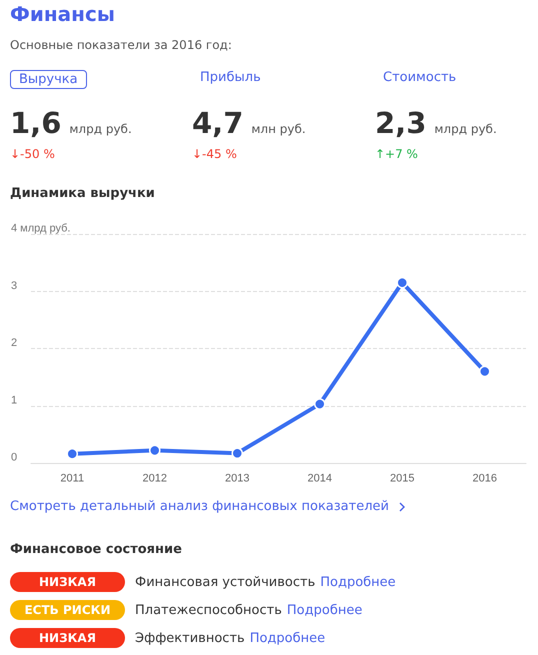 This screenshot has height=655, width=538. What do you see at coordinates (484, 478) in the screenshot?
I see `x-tick-label: 2016` at bounding box center [484, 478].